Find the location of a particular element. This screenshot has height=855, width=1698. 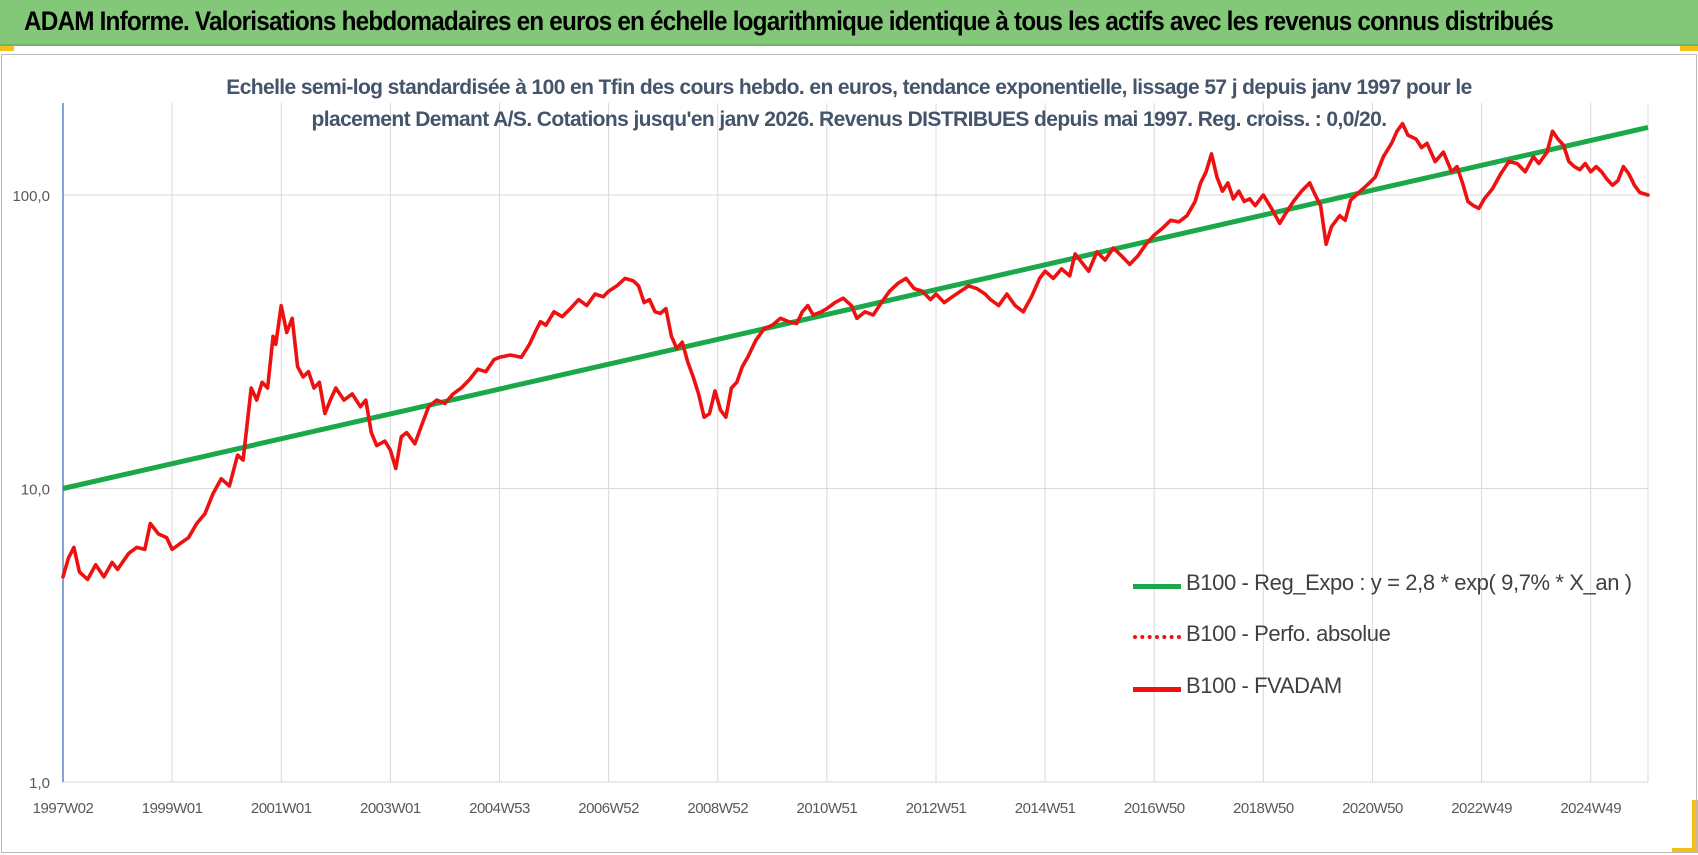

corner-accent-bottom-right-tick is located at coordinates (1685, 850).